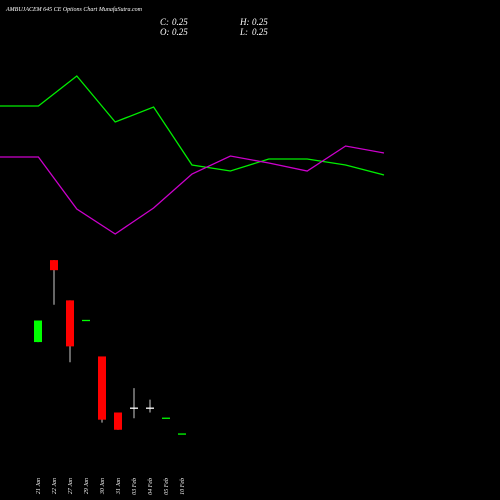 This screenshot has height=500, width=500. What do you see at coordinates (244, 22) in the screenshot?
I see `stat-label: H:` at bounding box center [244, 22].